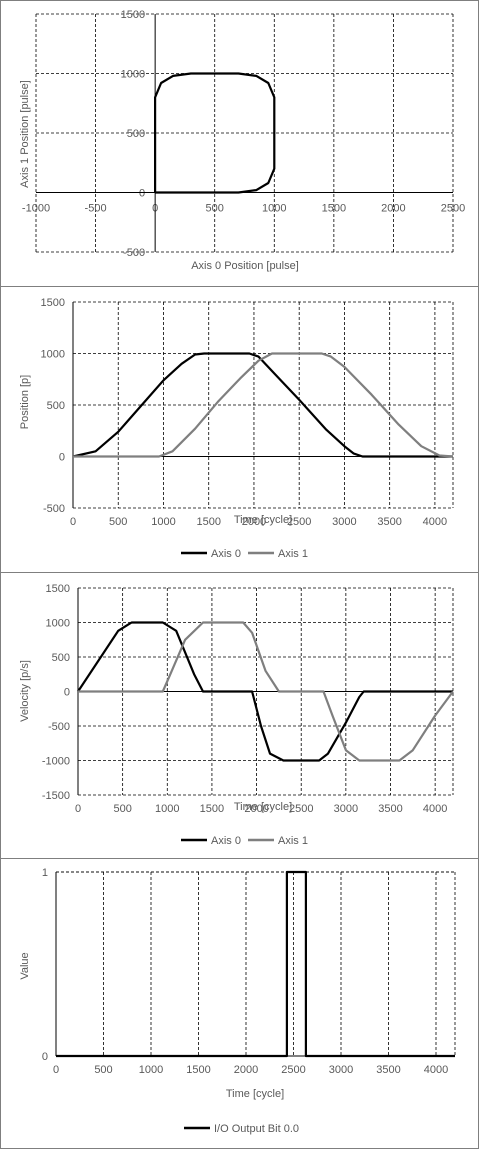 The height and width of the screenshot is (1153, 481). I want to click on x-axis-label: Axis 0 Position [pulse], so click(245, 266).